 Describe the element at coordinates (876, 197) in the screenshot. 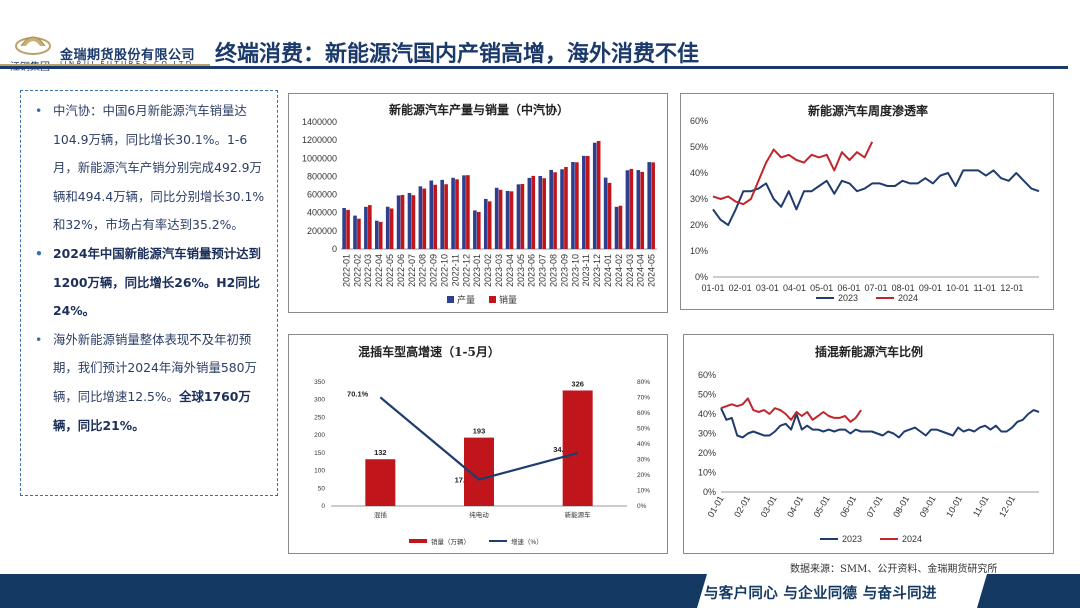

I see `series-line-2023` at that location.